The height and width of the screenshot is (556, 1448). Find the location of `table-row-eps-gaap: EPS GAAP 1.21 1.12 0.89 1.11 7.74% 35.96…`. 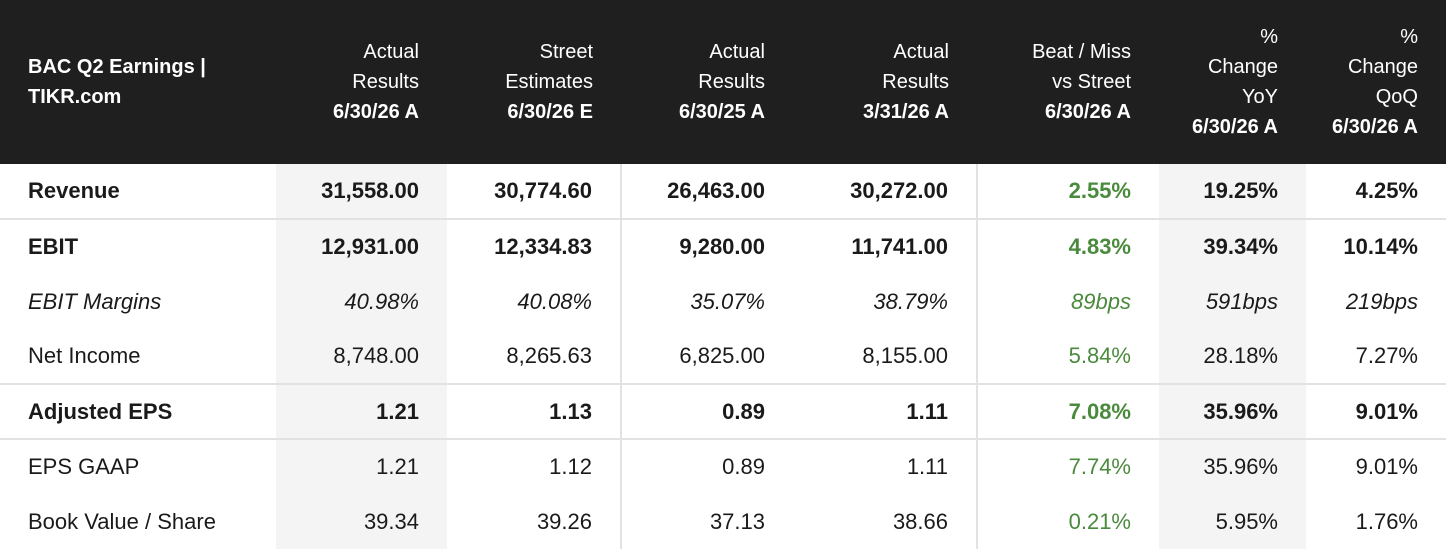

table-row-eps-gaap: EPS GAAP 1.21 1.12 0.89 1.11 7.74% 35.96… is located at coordinates (723, 466).